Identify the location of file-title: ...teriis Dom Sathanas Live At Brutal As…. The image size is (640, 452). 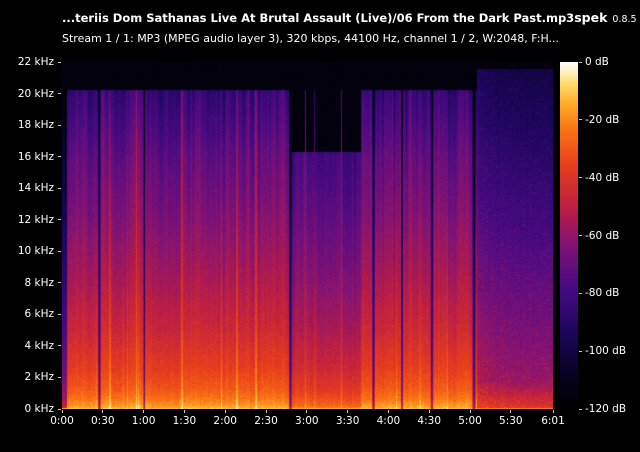
(318, 18).